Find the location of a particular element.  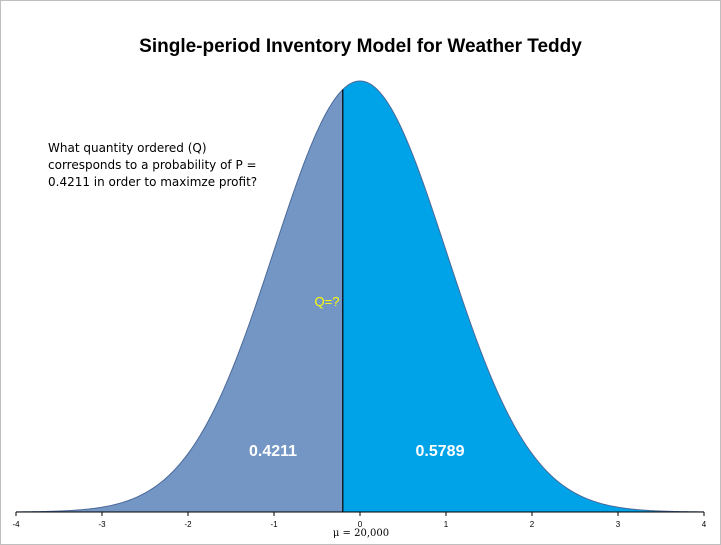

x-axis-ticks: -4 -3 -2 -1 0 1 2 3 4 is located at coordinates (359, 520).